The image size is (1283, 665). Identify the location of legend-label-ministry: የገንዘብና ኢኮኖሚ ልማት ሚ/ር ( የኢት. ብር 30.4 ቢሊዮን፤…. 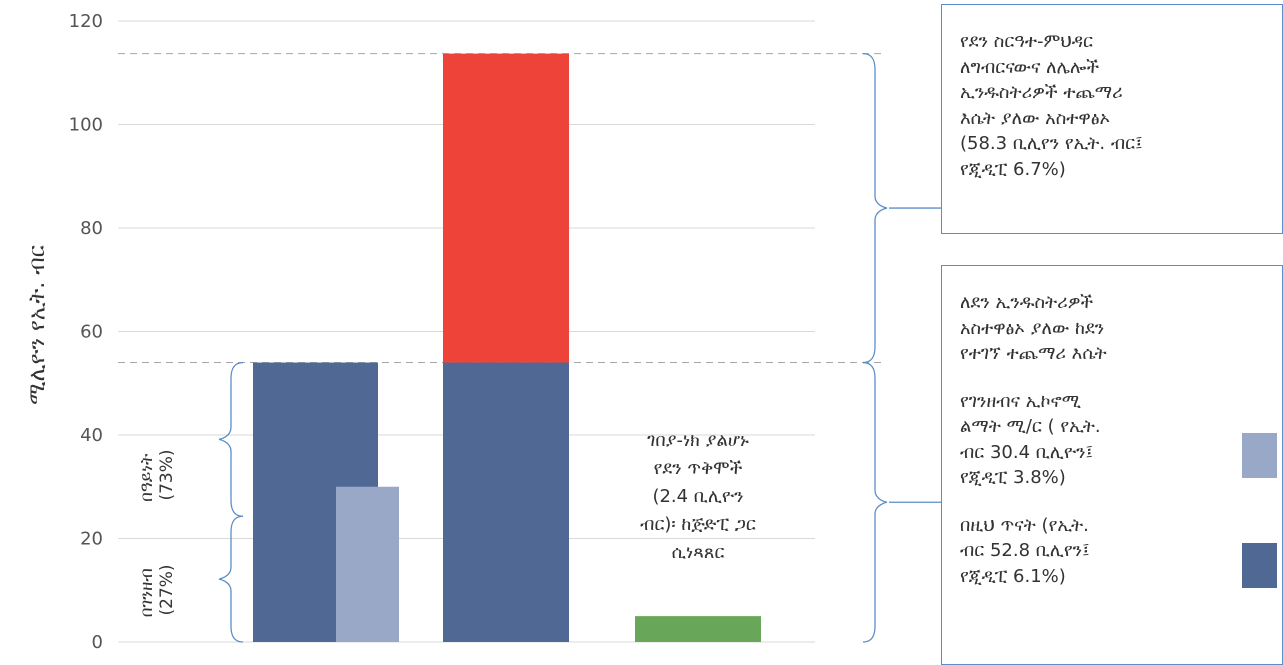
(1030, 439).